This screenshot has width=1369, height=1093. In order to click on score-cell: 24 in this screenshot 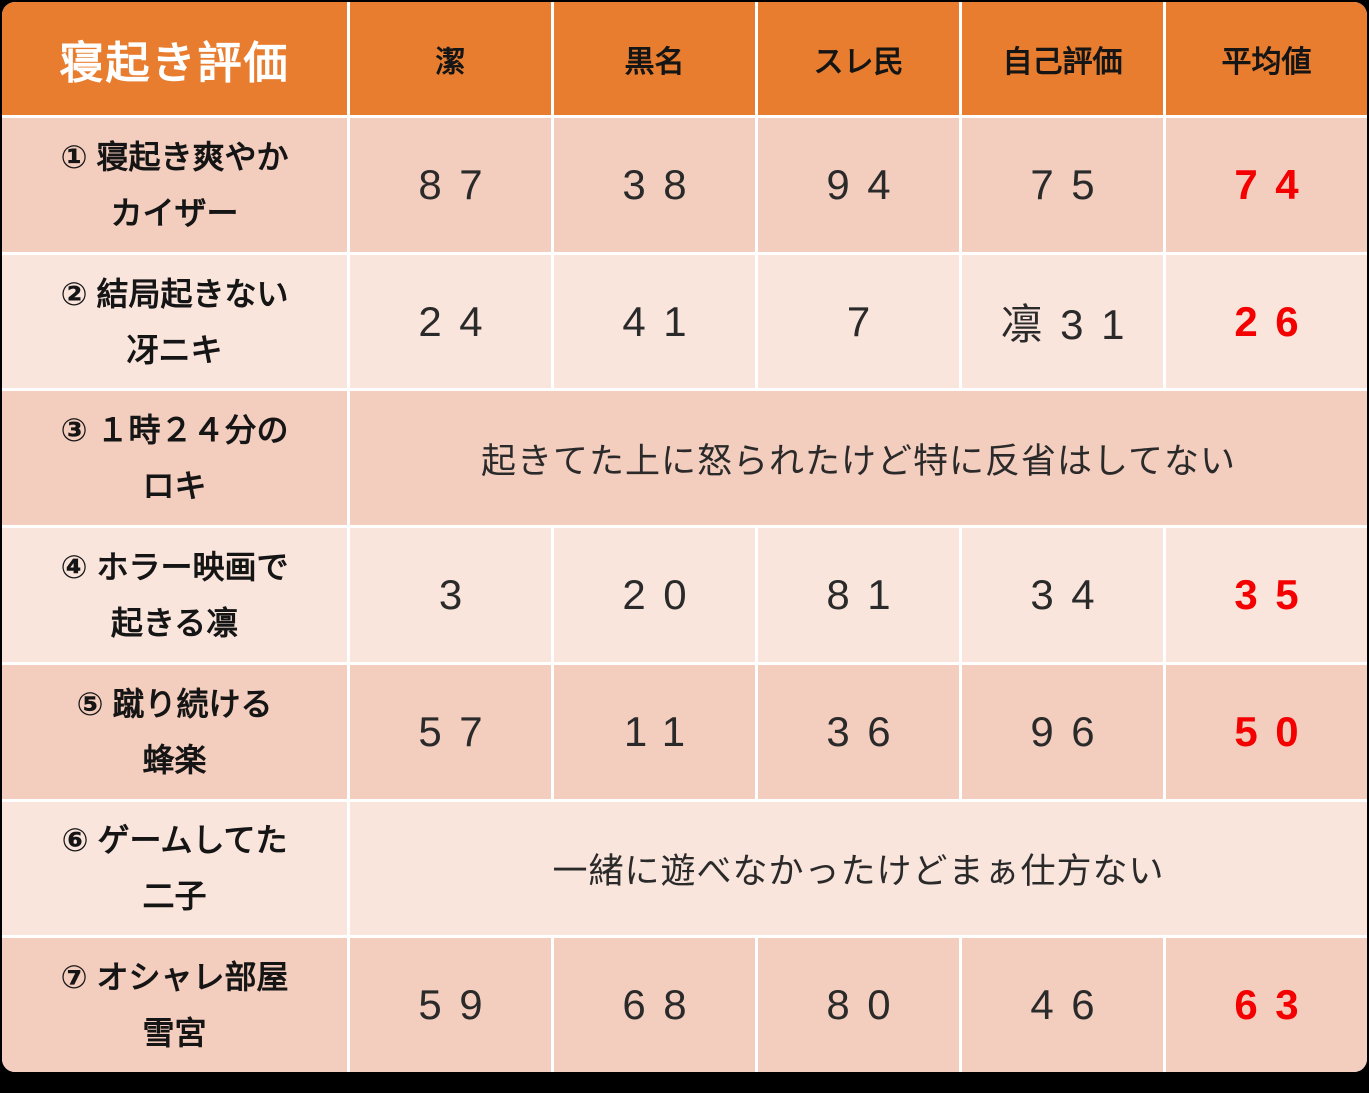, I will do `click(450, 321)`.